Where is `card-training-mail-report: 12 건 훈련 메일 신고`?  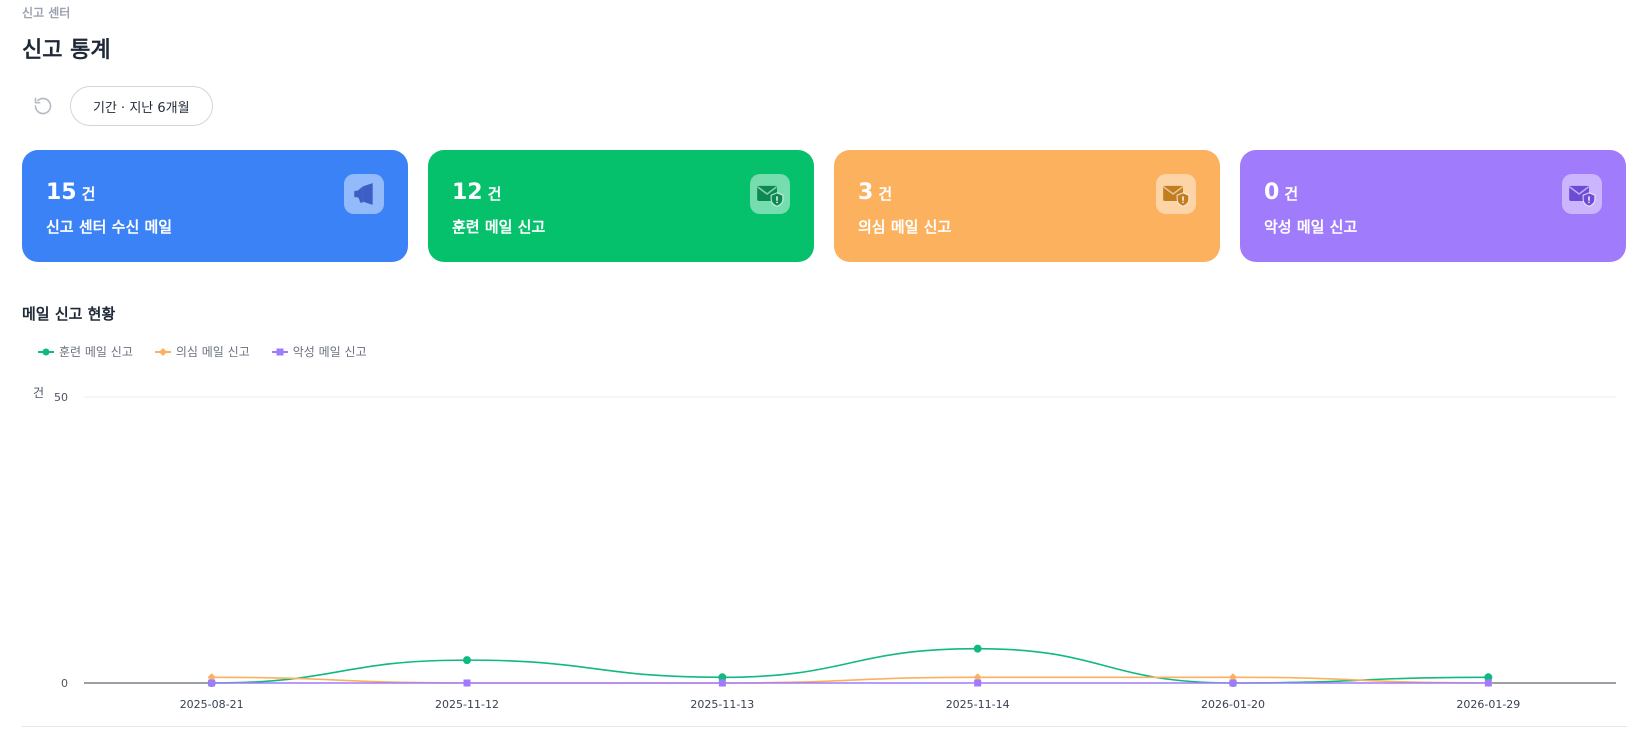
card-training-mail-report: 12 건 훈련 메일 신고 is located at coordinates (621, 206).